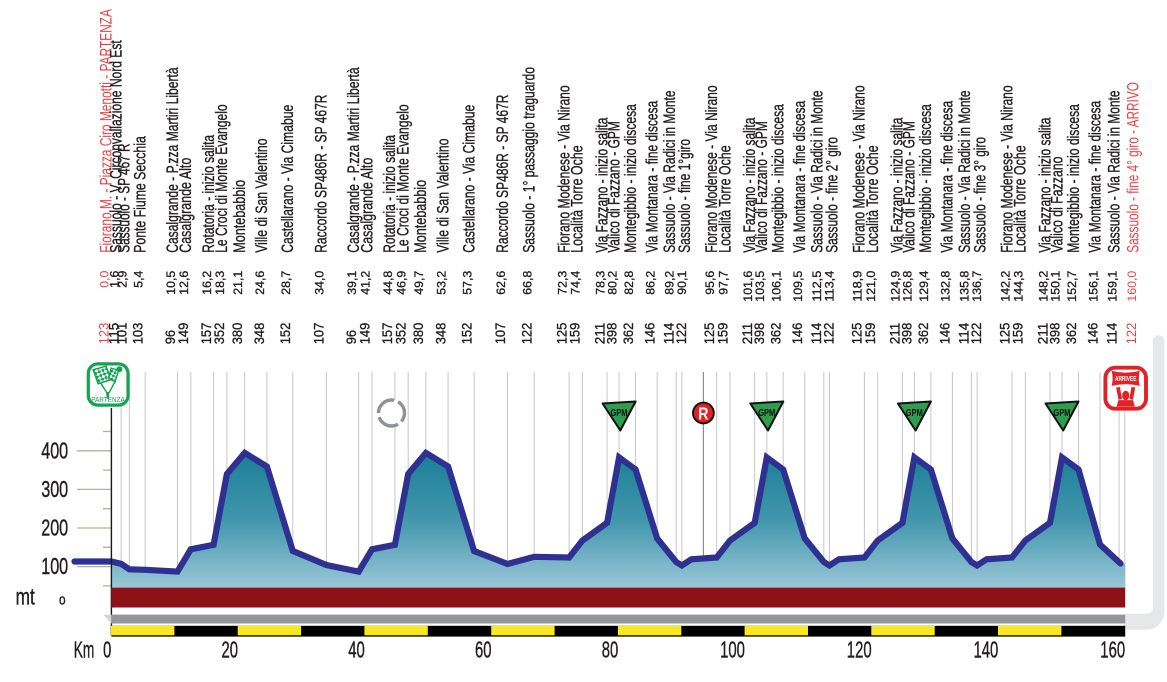  I want to click on svg-text: 44,8, so click(388, 283).